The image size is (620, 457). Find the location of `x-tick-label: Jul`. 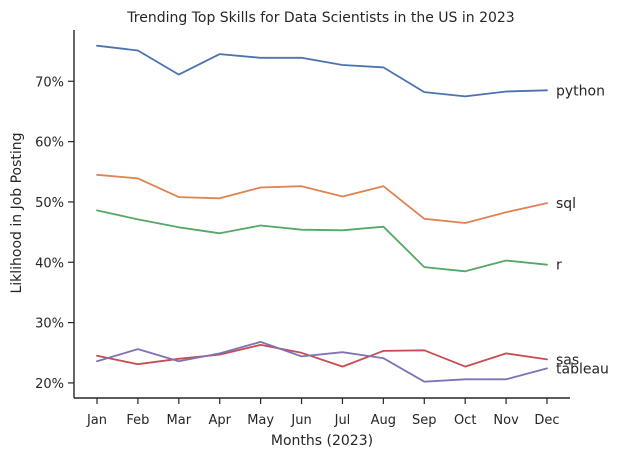

x-tick-label: Jul is located at coordinates (342, 420).